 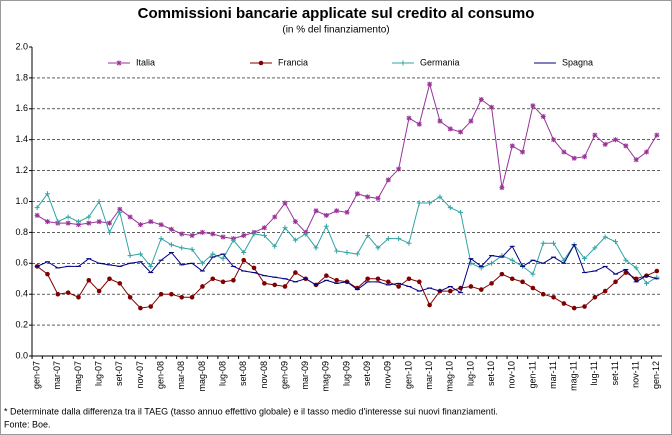 What do you see at coordinates (450, 376) in the screenshot?
I see `x-tick-label: mag-10` at bounding box center [450, 376].